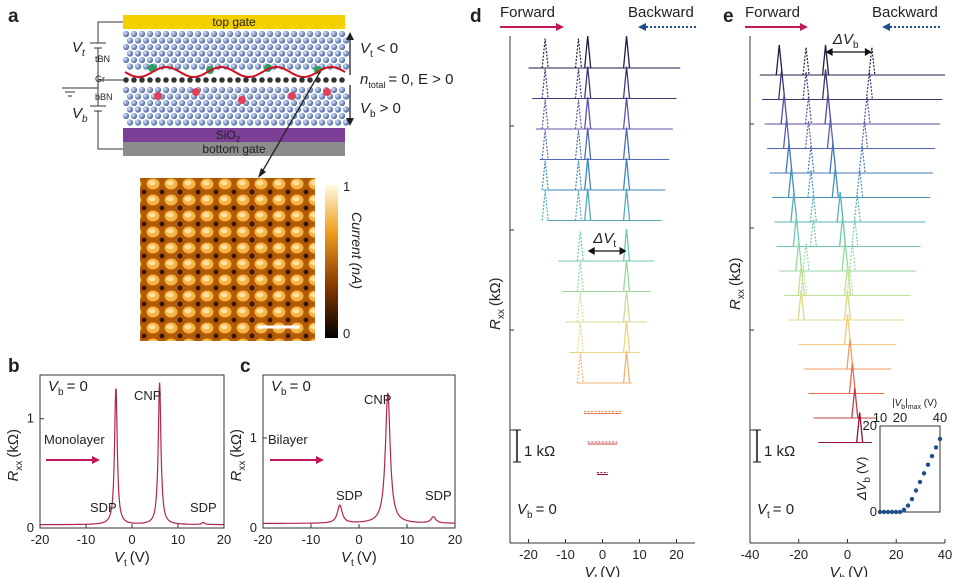  I want to click on moire-current-map, so click(227, 259).